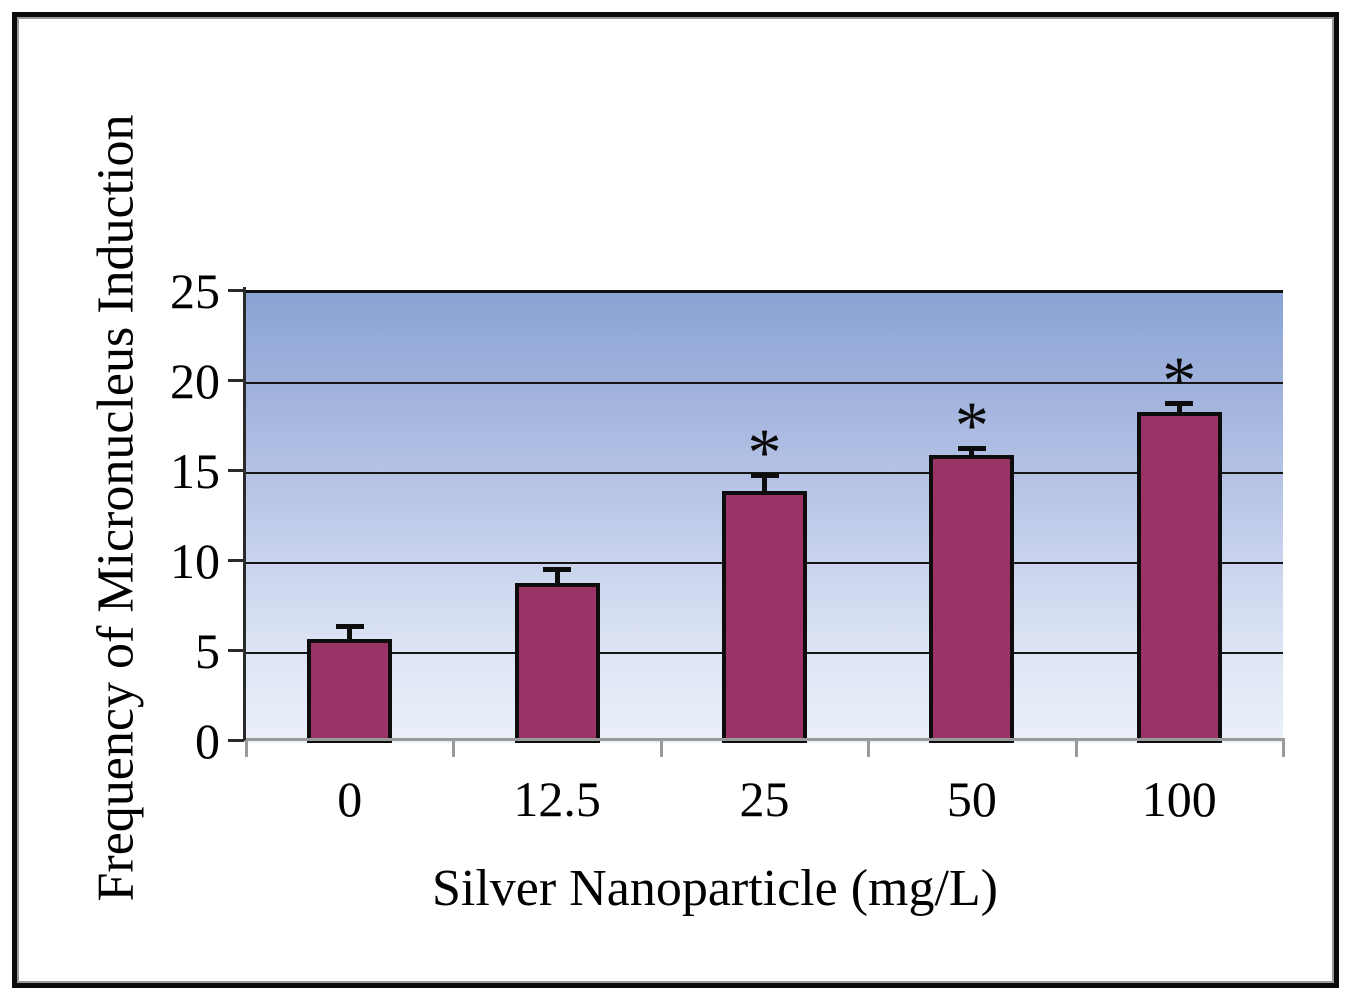  I want to click on x-axis-tick-label: 0, so click(350, 799).